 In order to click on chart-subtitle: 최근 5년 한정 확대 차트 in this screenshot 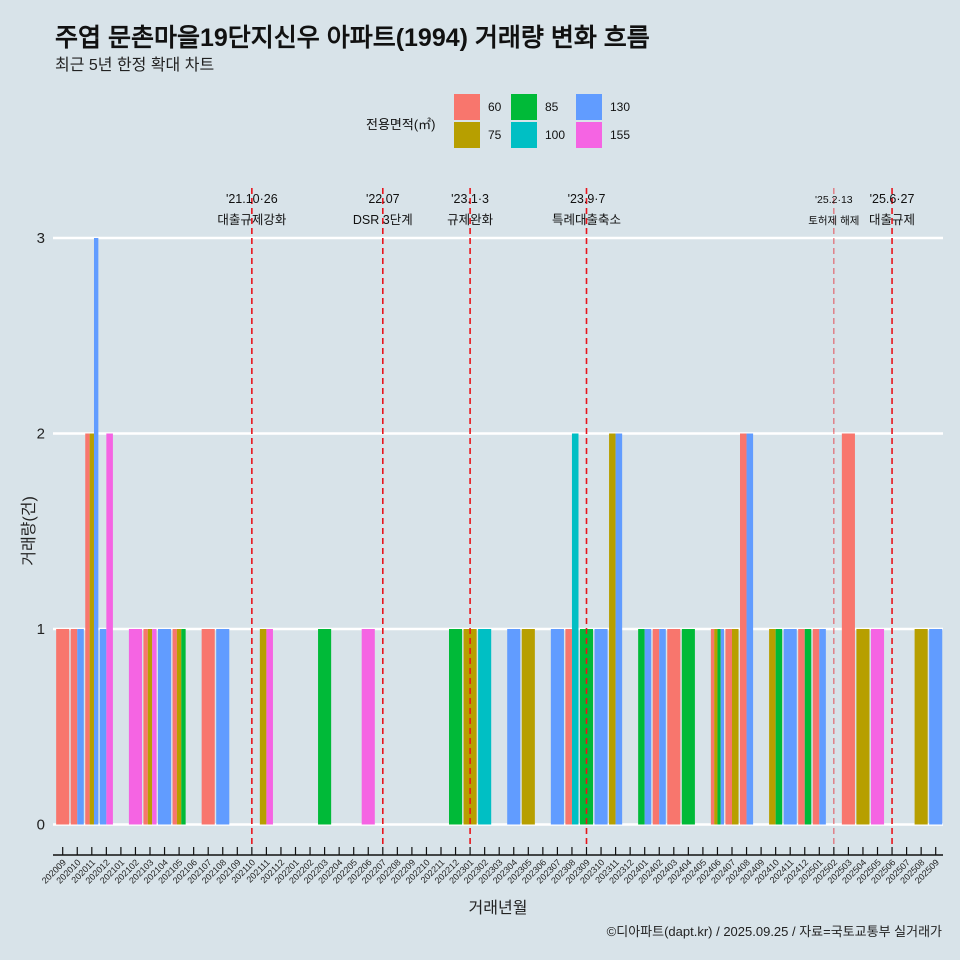, I will do `click(134, 65)`.